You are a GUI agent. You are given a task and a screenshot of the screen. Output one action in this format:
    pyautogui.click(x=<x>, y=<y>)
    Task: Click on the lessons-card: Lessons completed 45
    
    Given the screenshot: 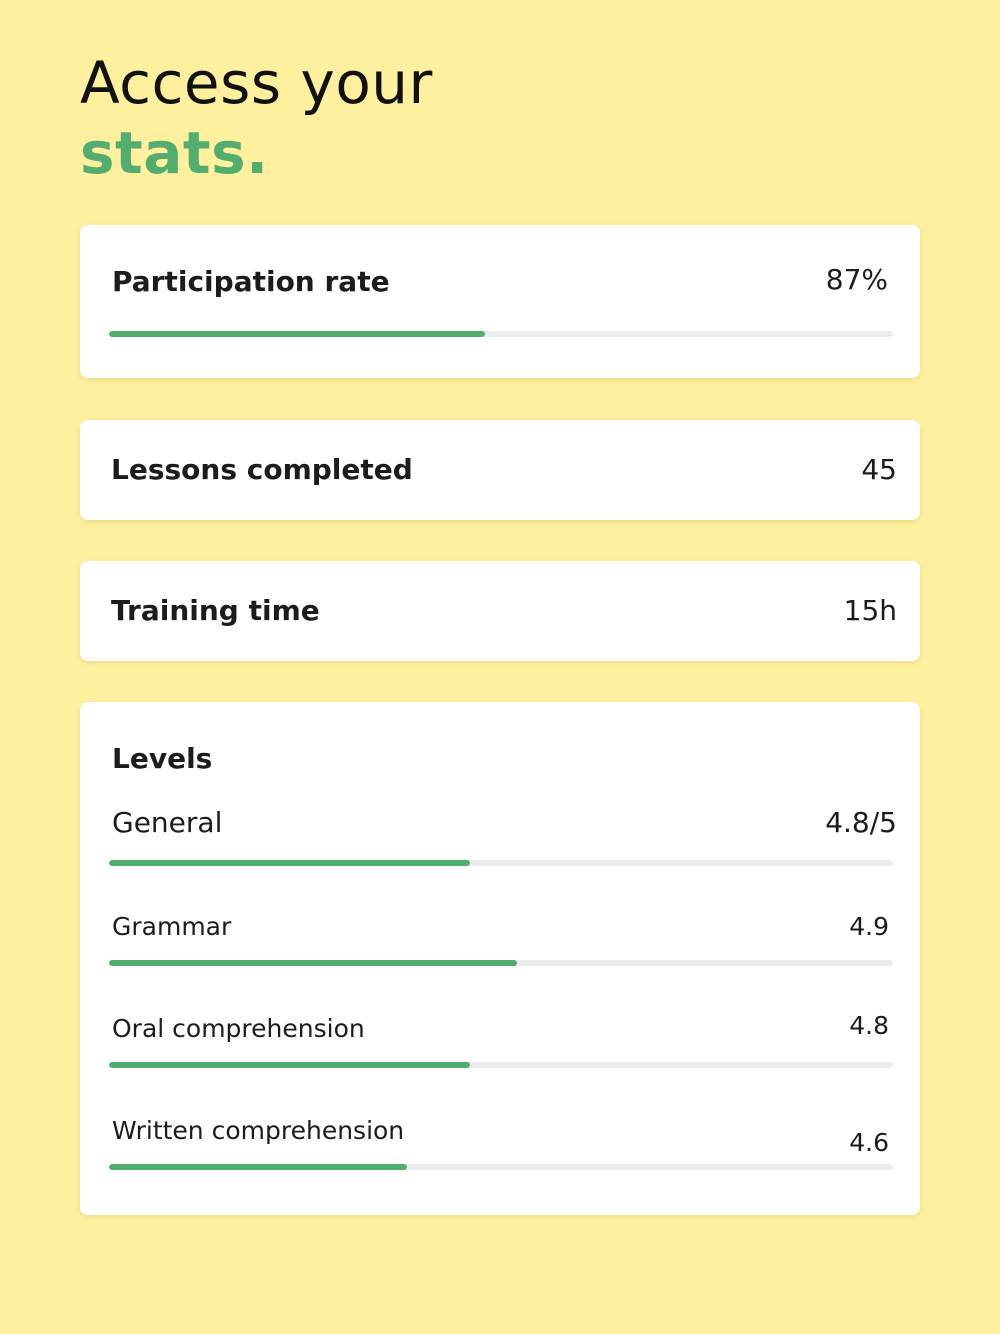 What is the action you would take?
    pyautogui.click(x=500, y=470)
    